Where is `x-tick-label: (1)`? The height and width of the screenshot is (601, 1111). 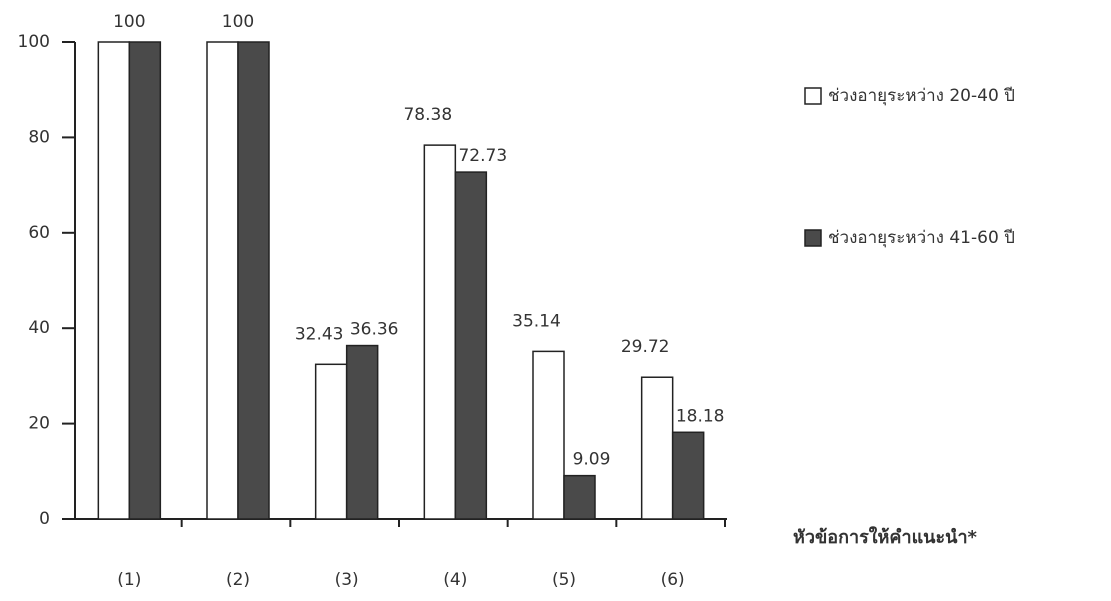
x-tick-label: (1) is located at coordinates (129, 580).